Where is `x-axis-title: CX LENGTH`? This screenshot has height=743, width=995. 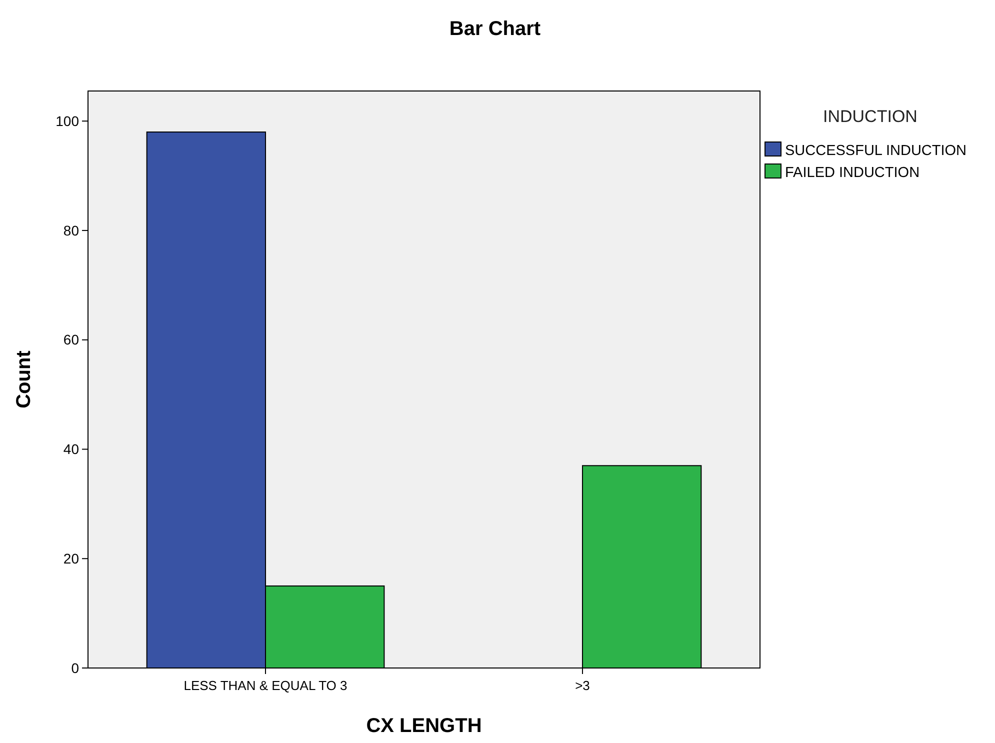 x-axis-title: CX LENGTH is located at coordinates (424, 726).